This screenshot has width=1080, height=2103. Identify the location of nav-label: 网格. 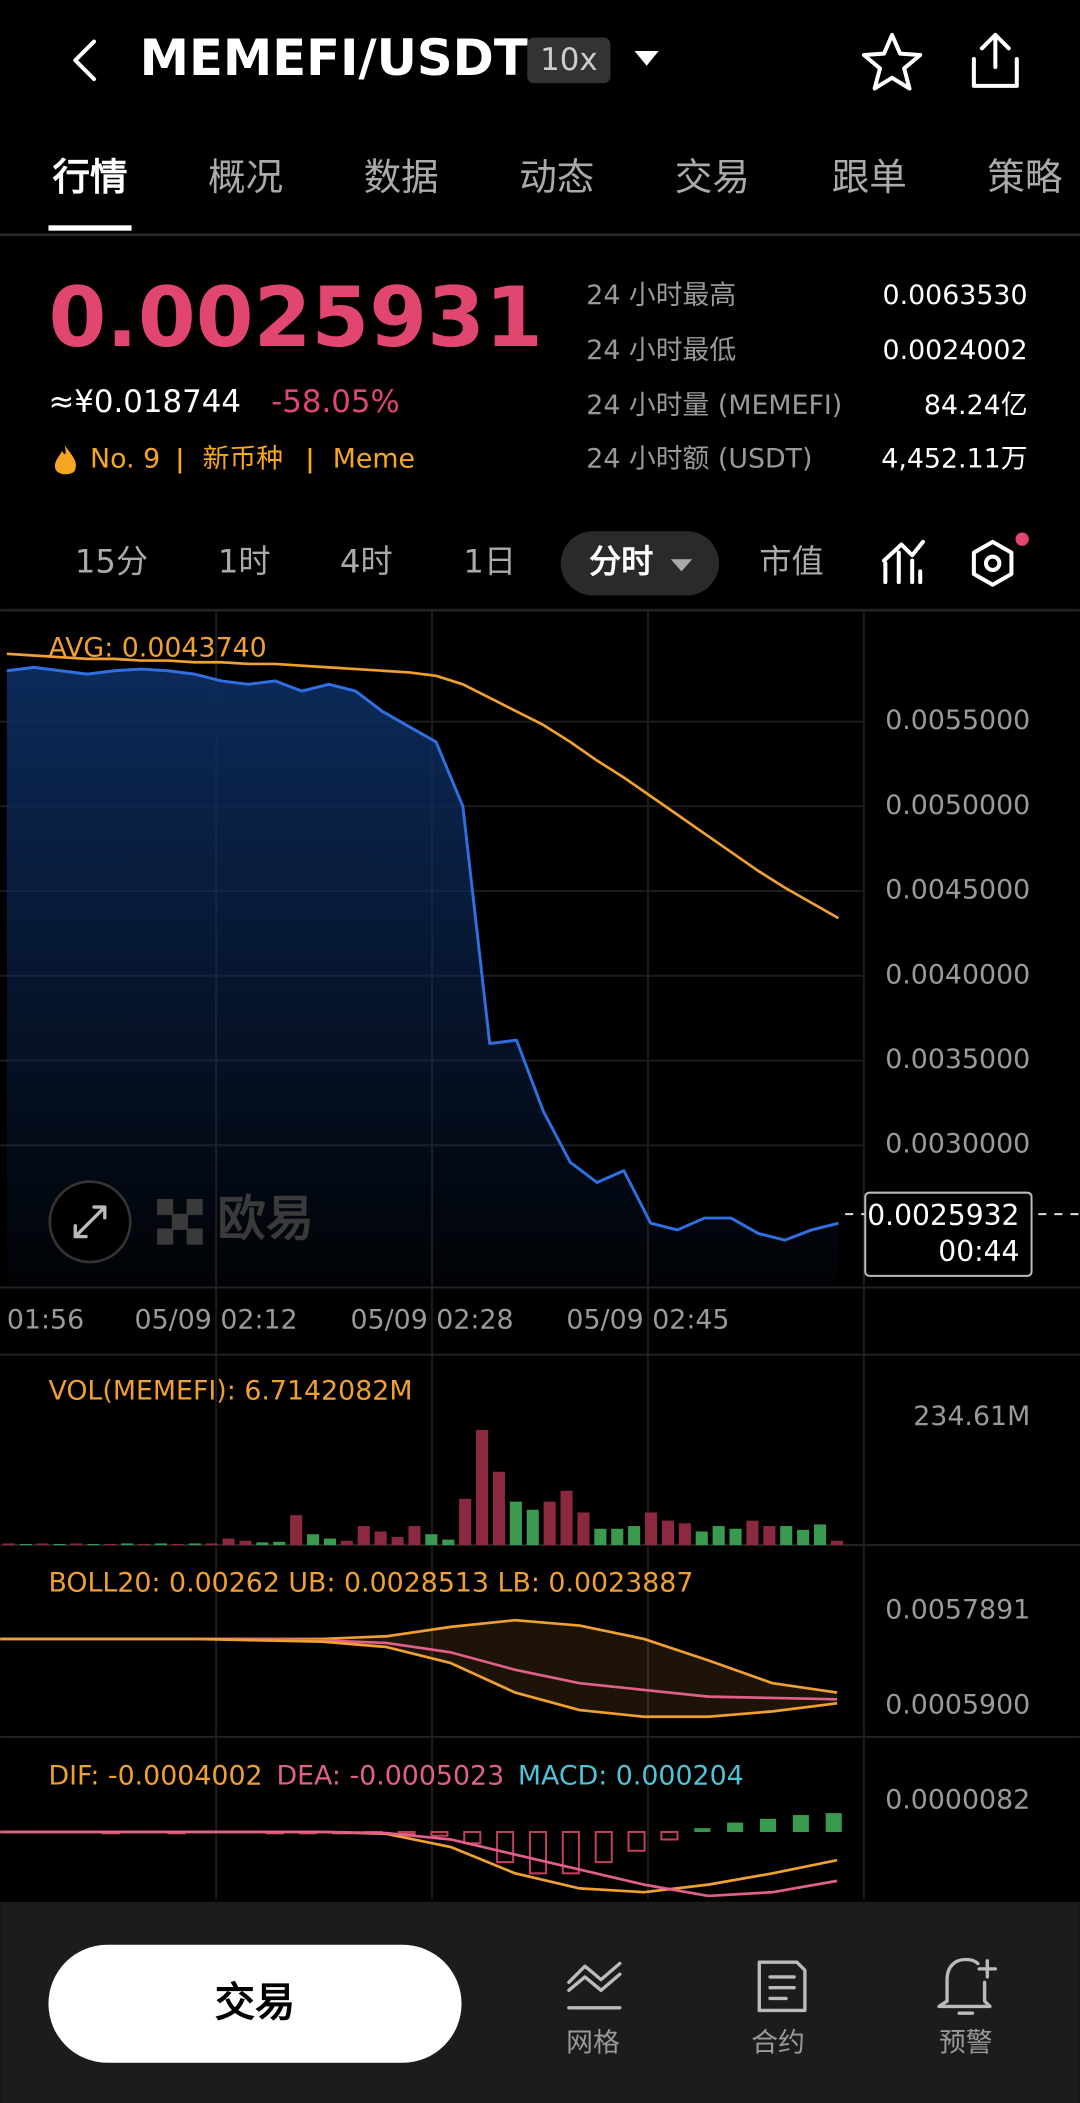
(593, 2042).